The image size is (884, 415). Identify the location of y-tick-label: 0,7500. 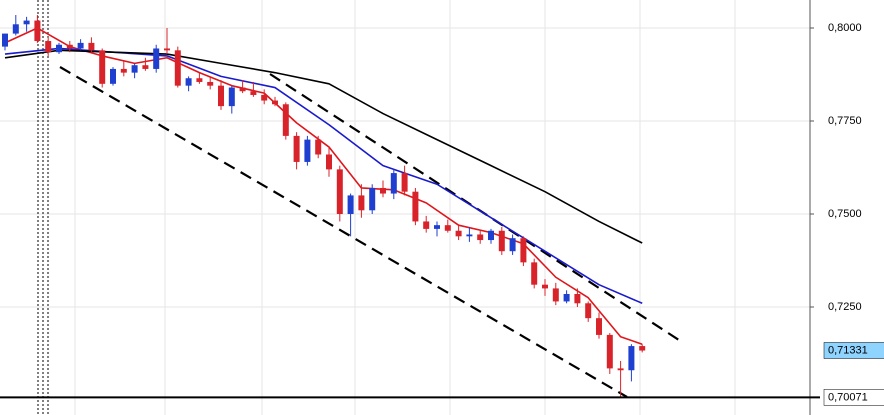
(845, 214).